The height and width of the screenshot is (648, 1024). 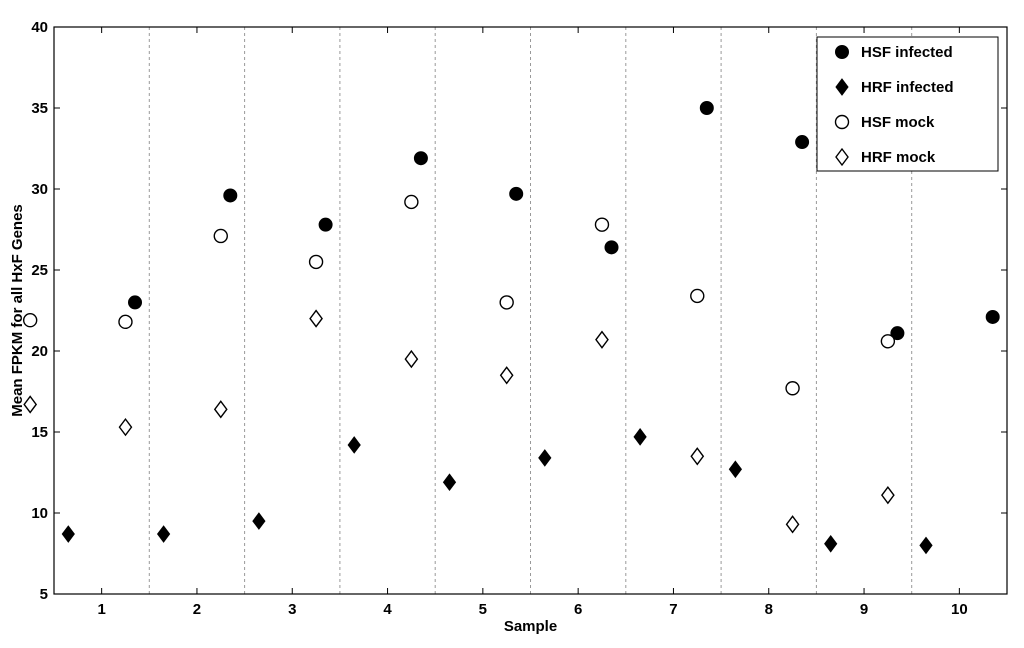 I want to click on x-tick-label: 9, so click(x=864, y=609).